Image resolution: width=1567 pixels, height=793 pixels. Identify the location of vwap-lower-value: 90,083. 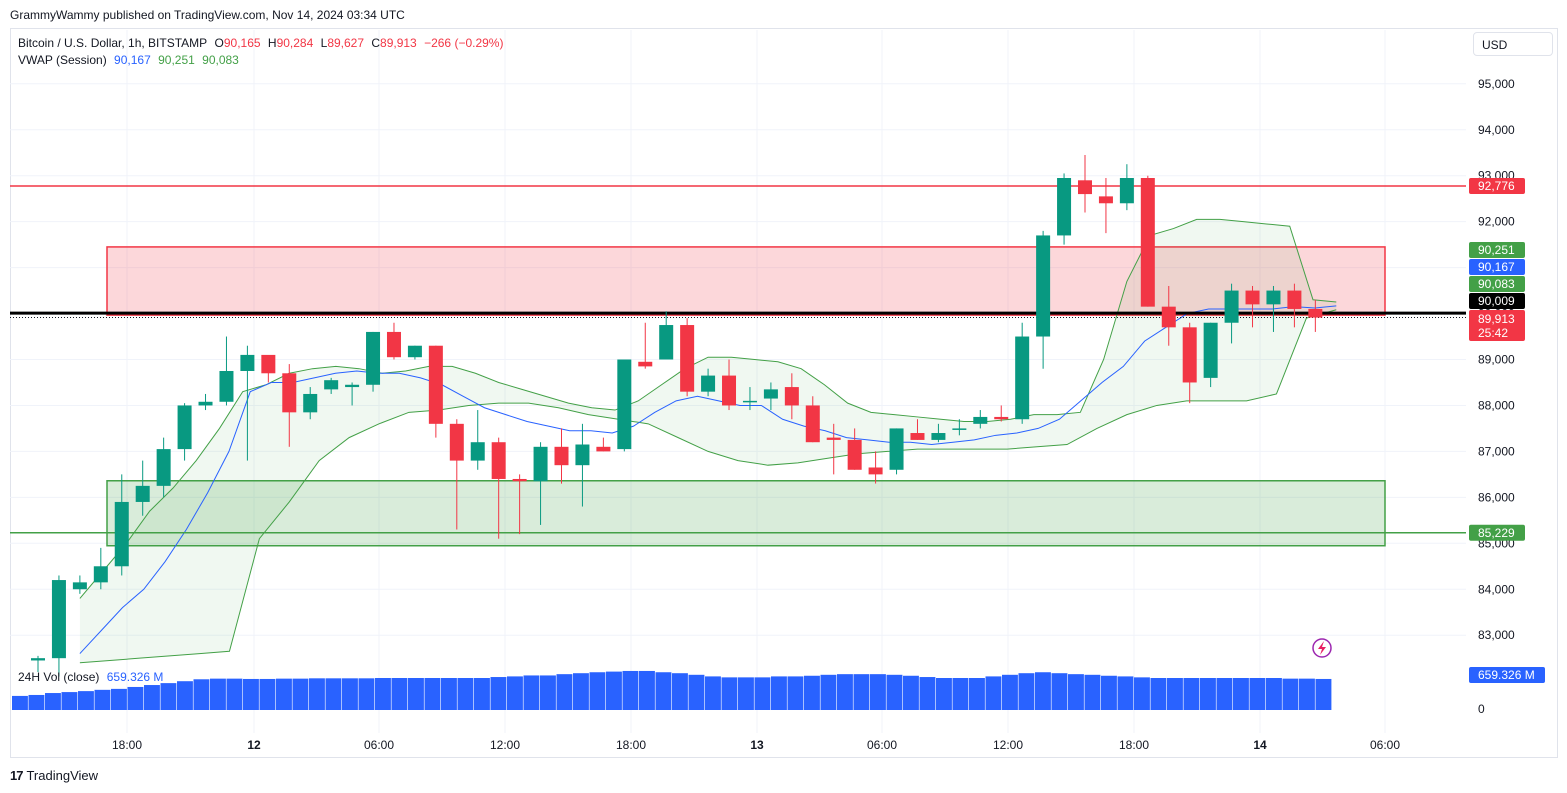
(220, 60).